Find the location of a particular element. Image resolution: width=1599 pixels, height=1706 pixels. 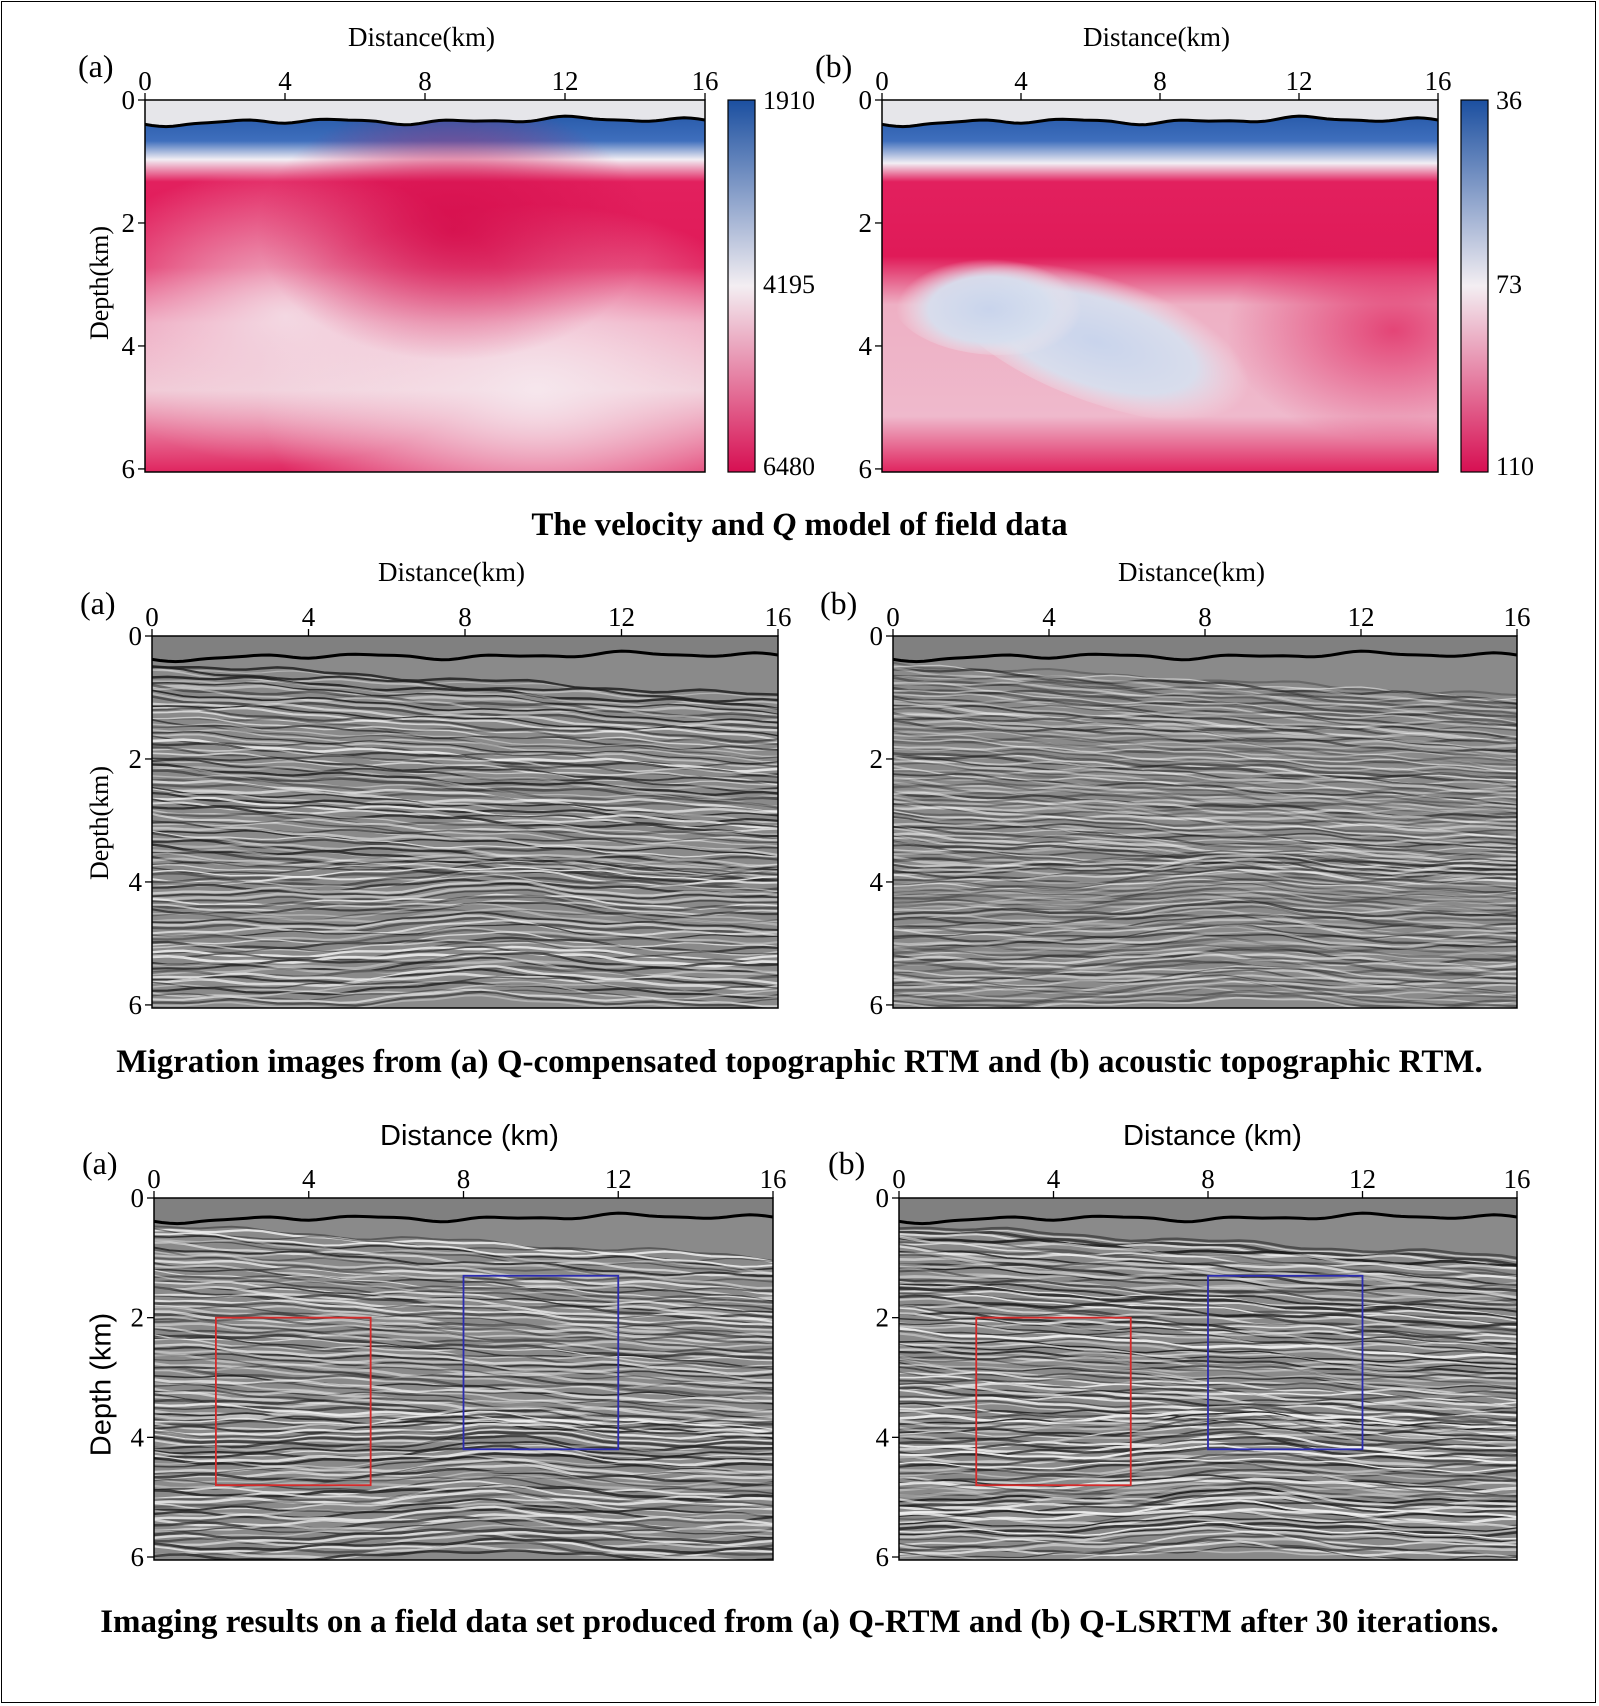

f1a-xtick-label: 4 is located at coordinates (285, 81).